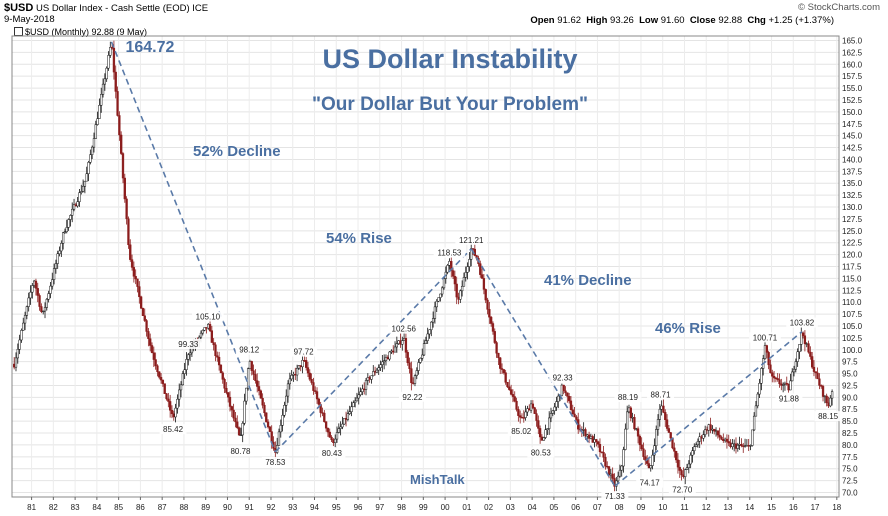 Image resolution: width=888 pixels, height=516 pixels. What do you see at coordinates (852, 112) in the screenshot?
I see `y-tick-label: 150.0` at bounding box center [852, 112].